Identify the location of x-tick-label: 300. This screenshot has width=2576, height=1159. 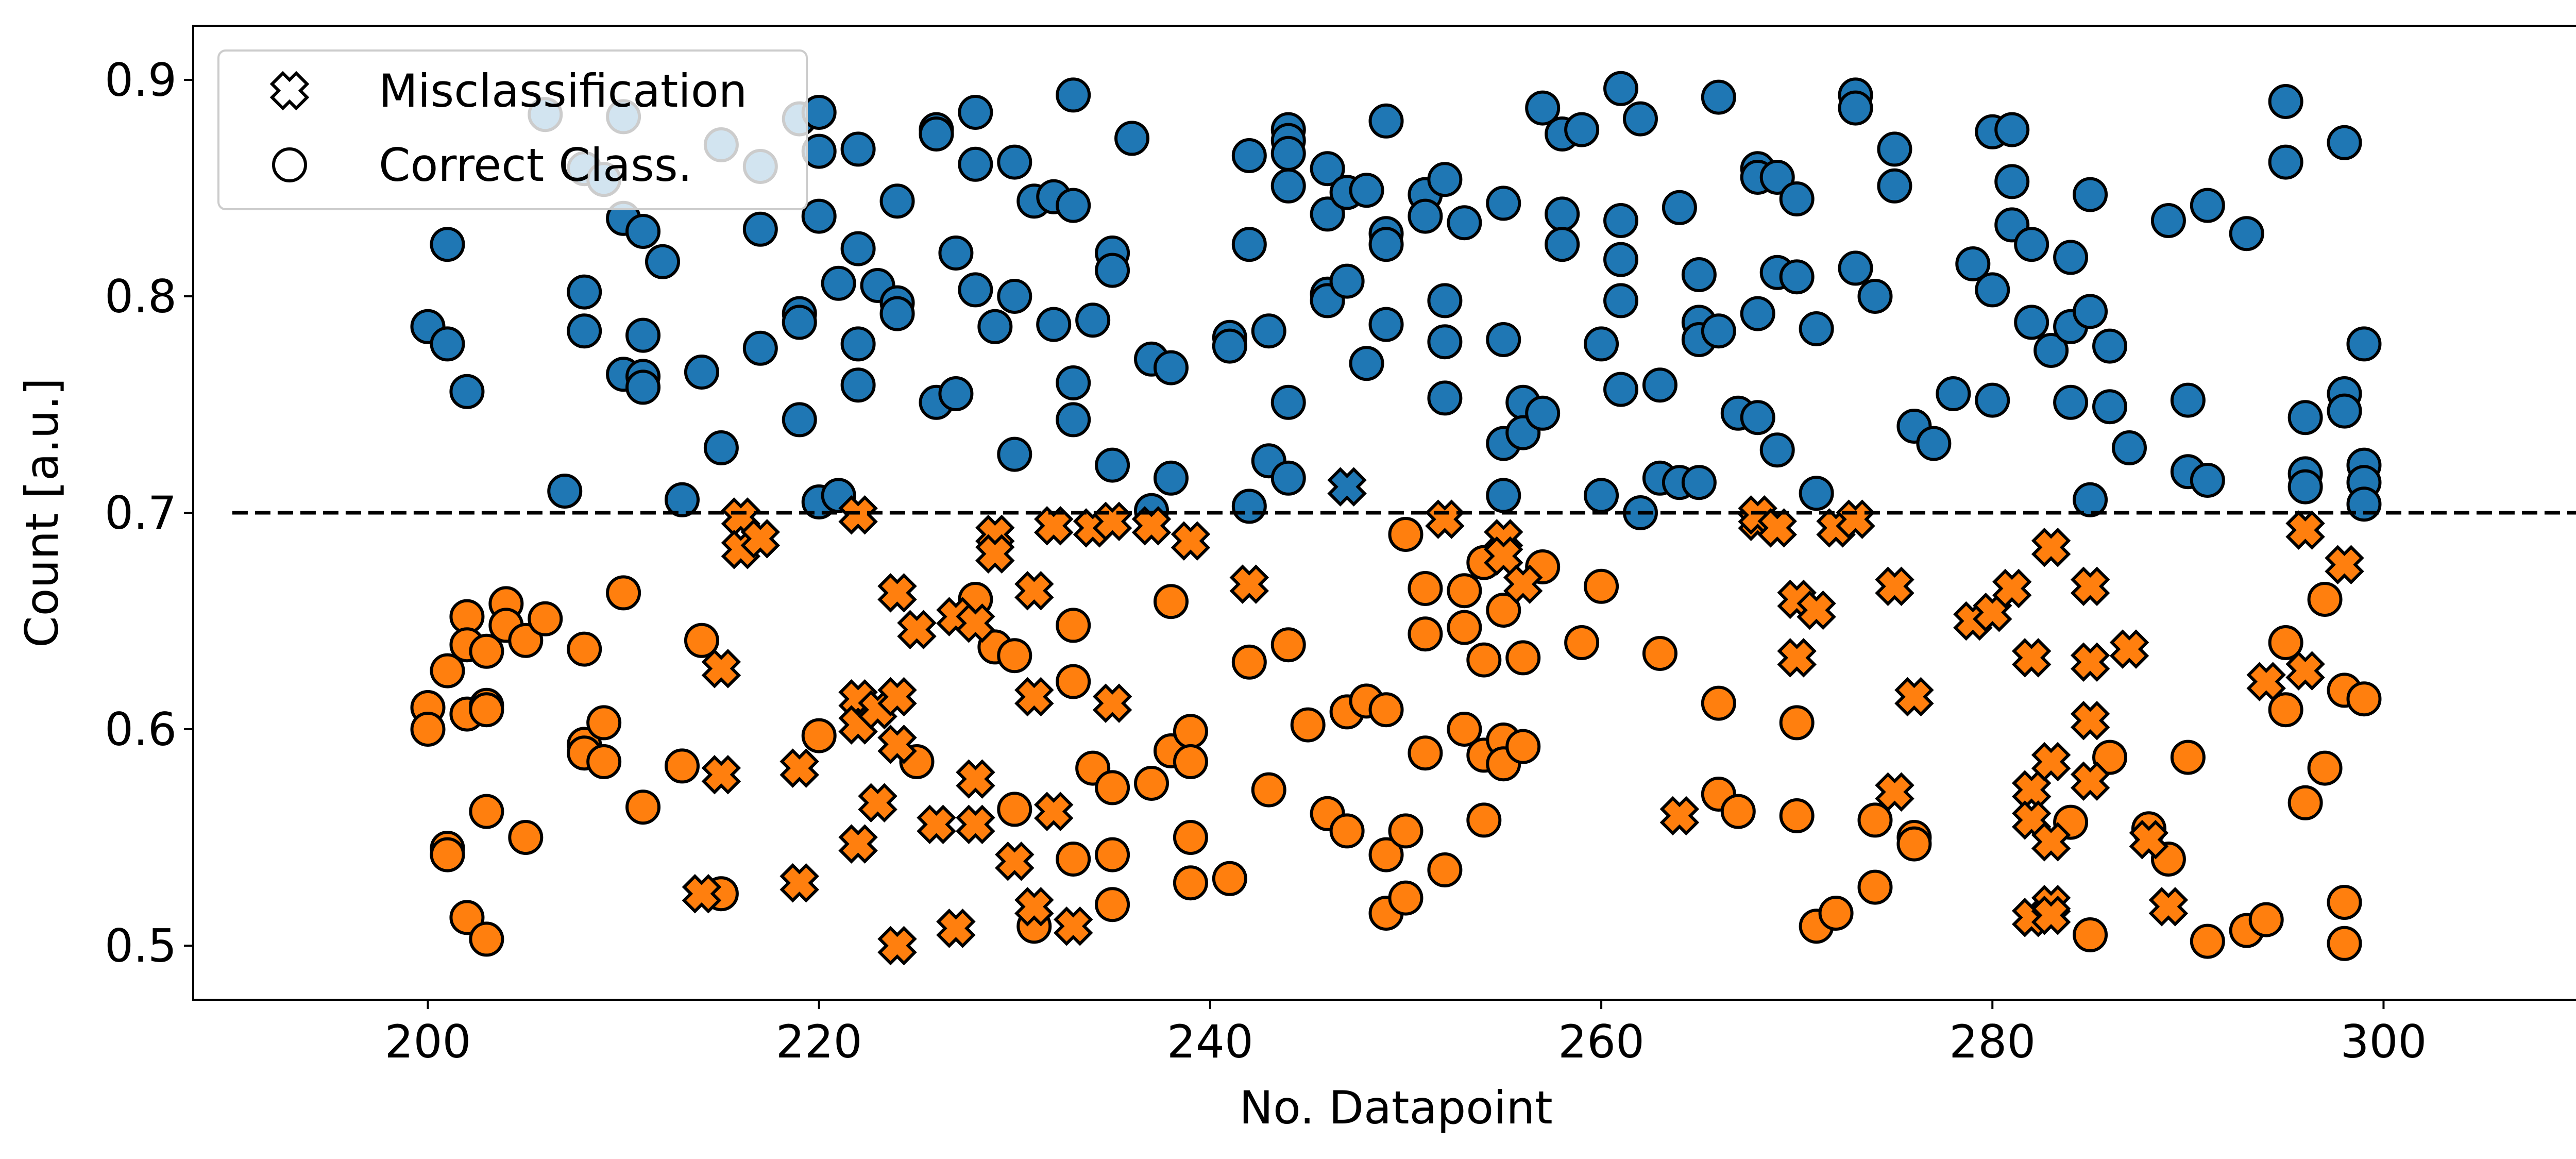
(2383, 1041).